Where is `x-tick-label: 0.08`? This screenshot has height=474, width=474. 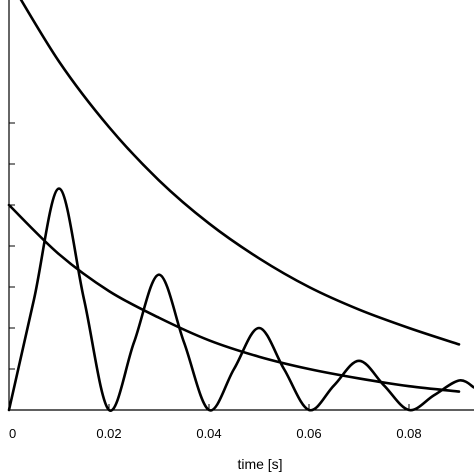
x-tick-label: 0.08 is located at coordinates (408, 433).